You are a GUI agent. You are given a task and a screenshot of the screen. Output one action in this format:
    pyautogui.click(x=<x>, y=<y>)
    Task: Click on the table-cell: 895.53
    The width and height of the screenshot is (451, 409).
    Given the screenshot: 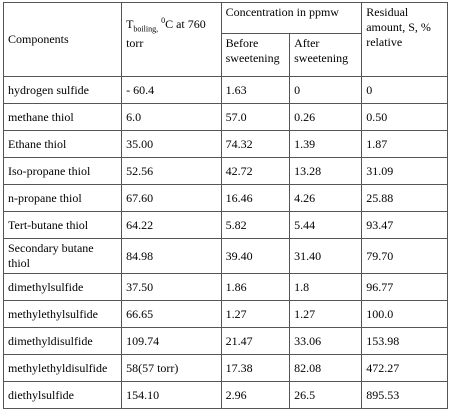 What is the action you would take?
    pyautogui.click(x=404, y=395)
    